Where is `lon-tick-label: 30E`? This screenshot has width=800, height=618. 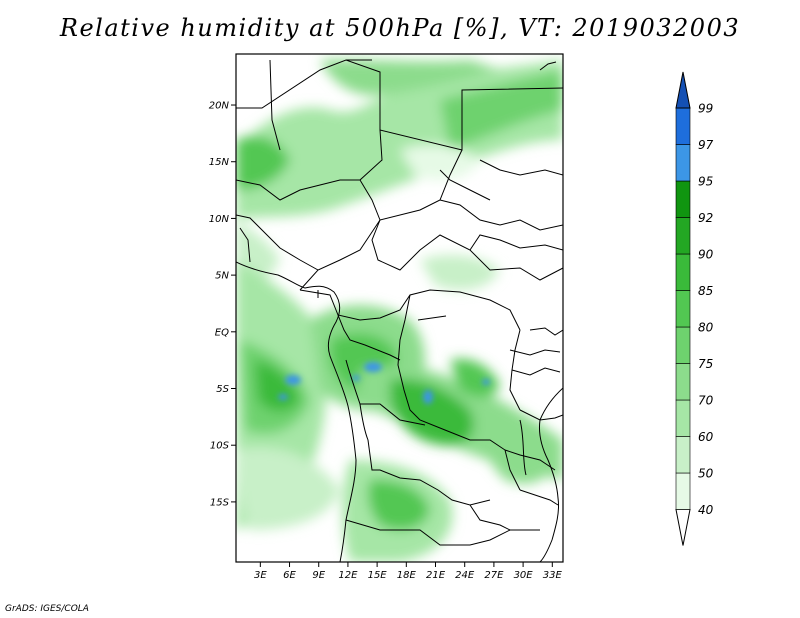
lon-tick-label: 30E is located at coordinates (524, 575).